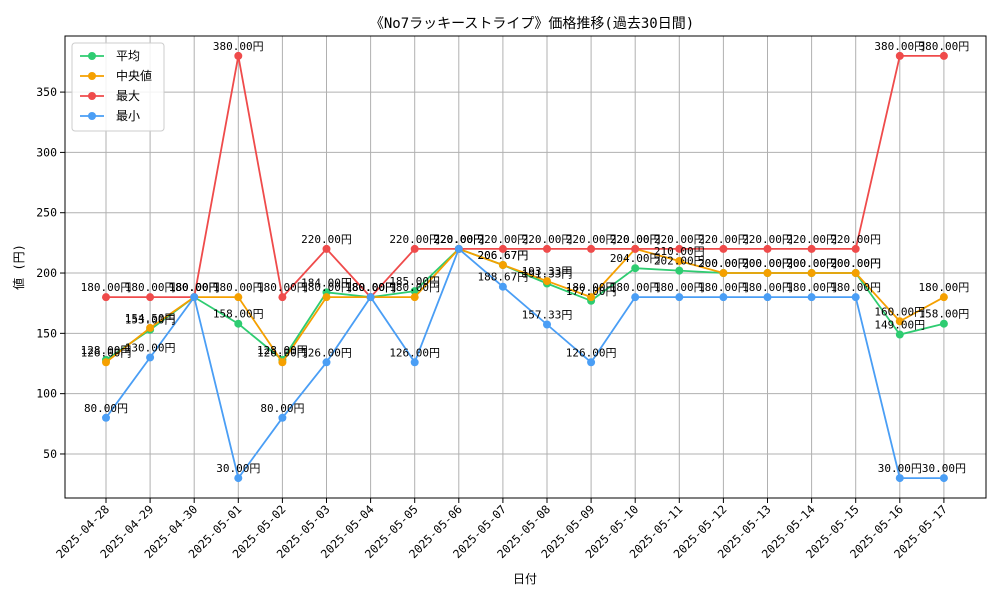 This screenshot has width=1000, height=600. Describe the element at coordinates (106, 408) in the screenshot. I see `data-label: 80.00円` at that location.